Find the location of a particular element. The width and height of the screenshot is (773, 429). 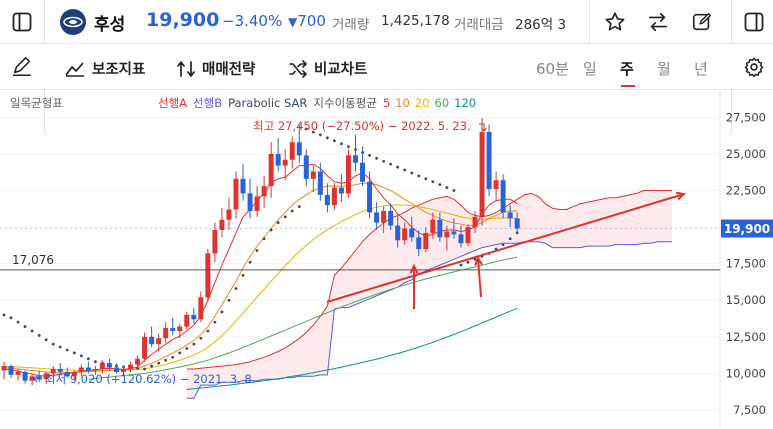

low-annotation: 최저 9,020 (+120.62%) − 2021. 3. 8. is located at coordinates (150, 379).